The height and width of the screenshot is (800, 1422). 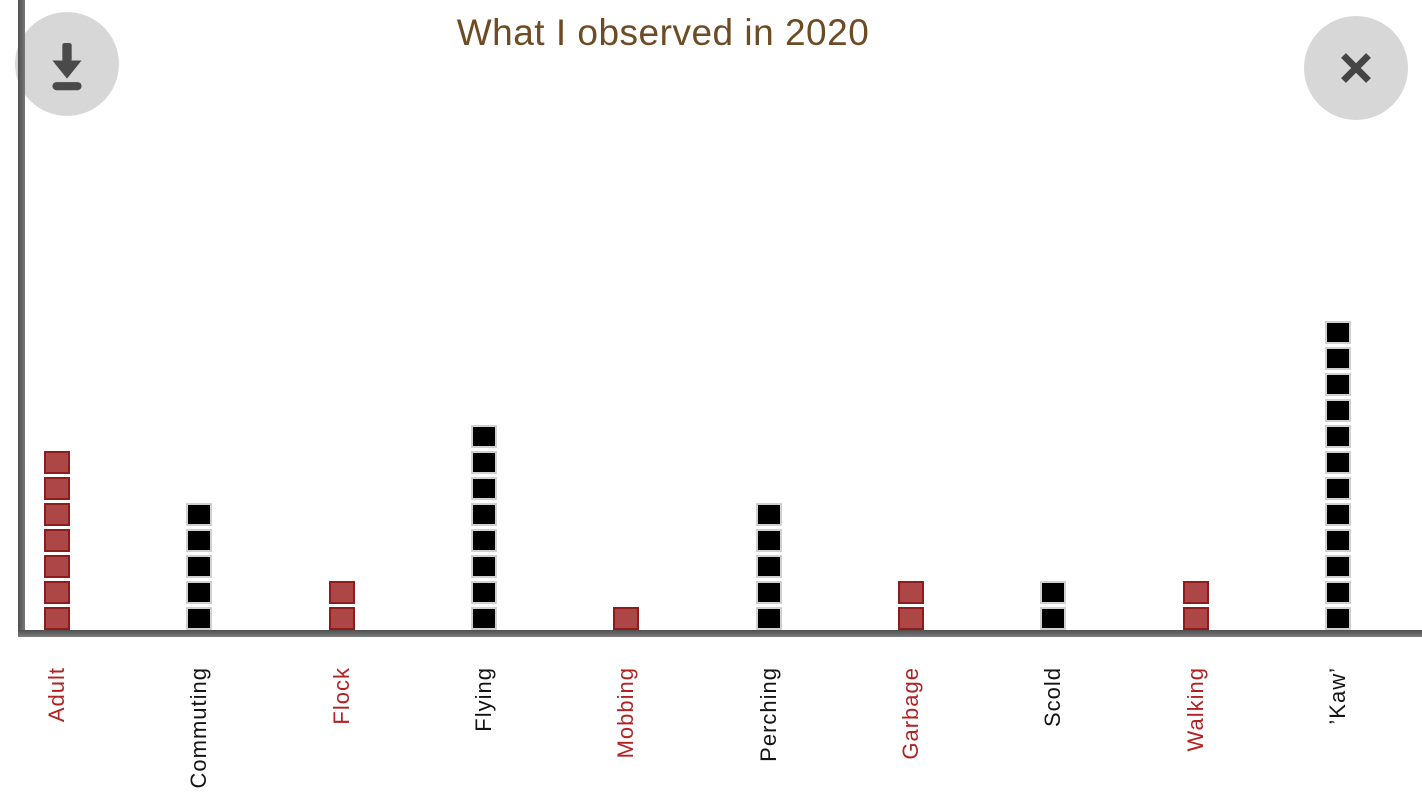 I want to click on bar-kaw, so click(x=1337, y=474).